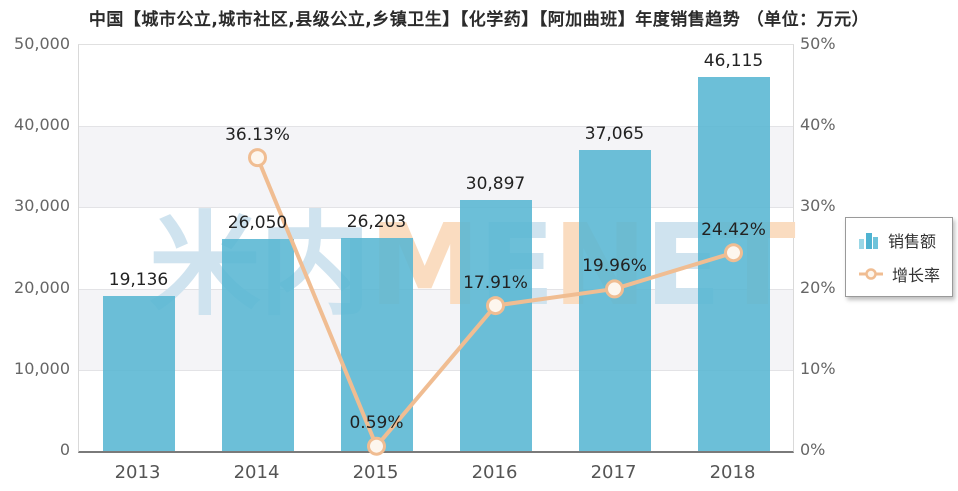  I want to click on y-left-tick-0: 0, so click(64, 449).